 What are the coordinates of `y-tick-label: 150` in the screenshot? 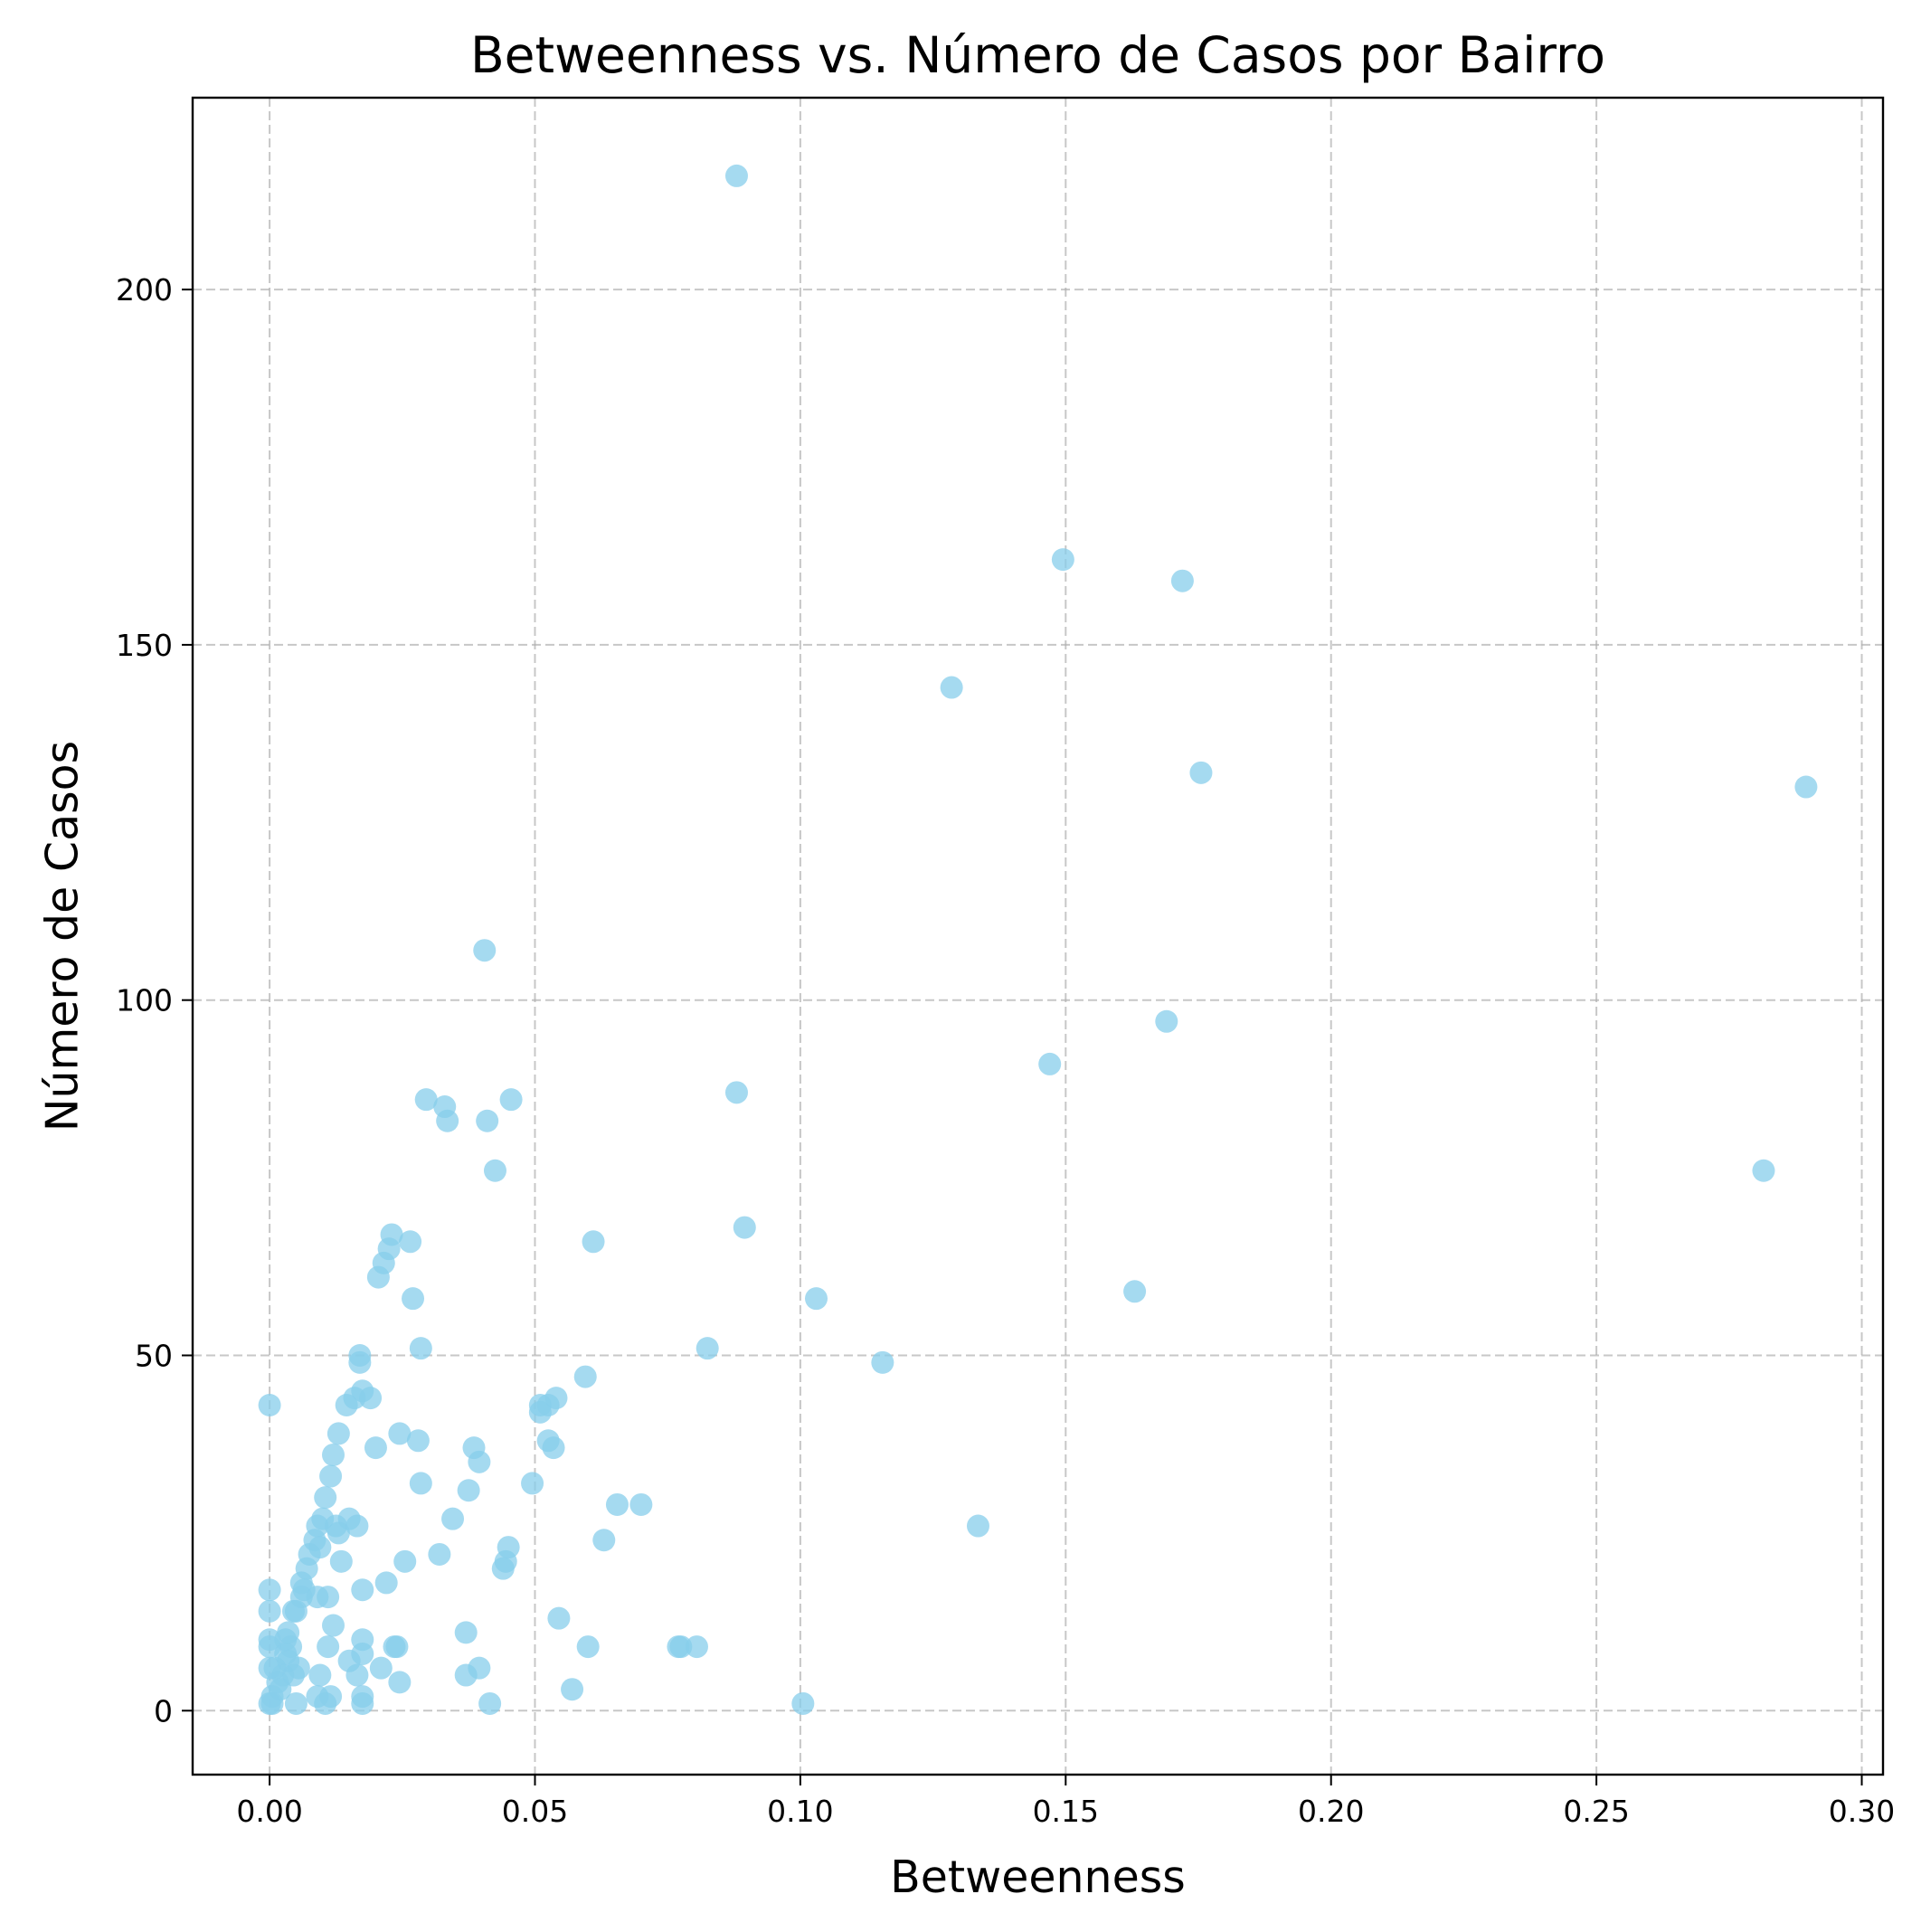 It's located at (144, 646).